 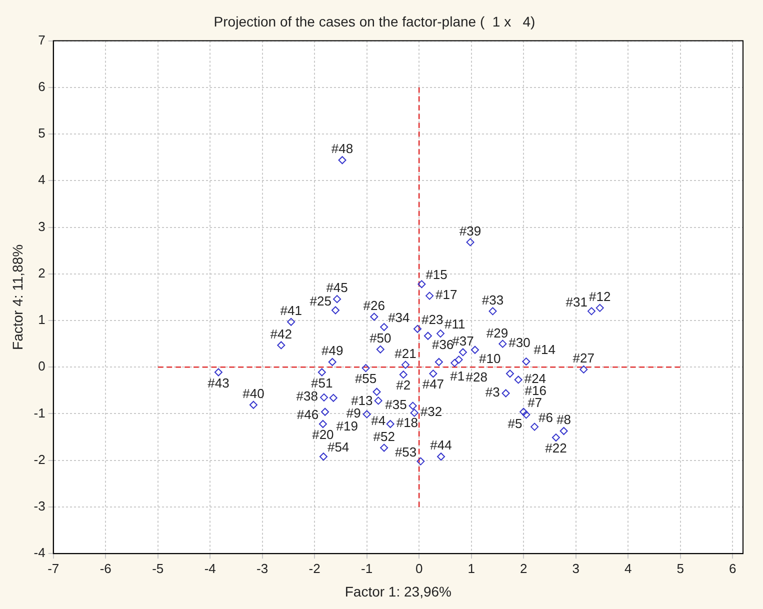 What do you see at coordinates (365, 378) in the screenshot?
I see `annotation: #55` at bounding box center [365, 378].